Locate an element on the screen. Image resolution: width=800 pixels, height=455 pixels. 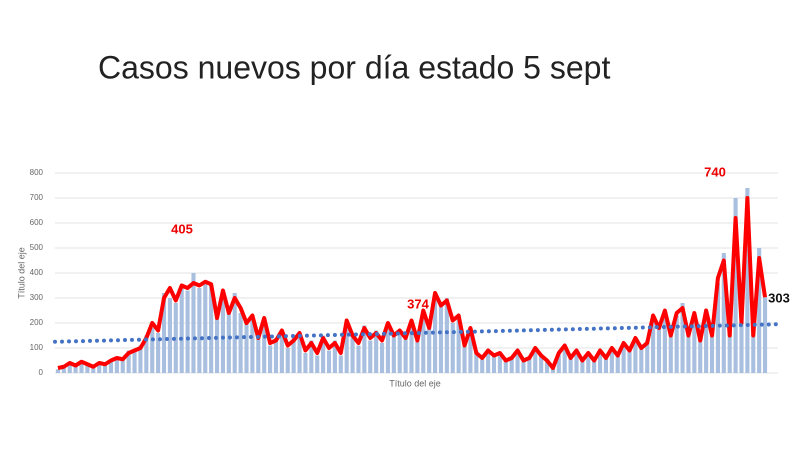
trend-line is located at coordinates (416, 333).